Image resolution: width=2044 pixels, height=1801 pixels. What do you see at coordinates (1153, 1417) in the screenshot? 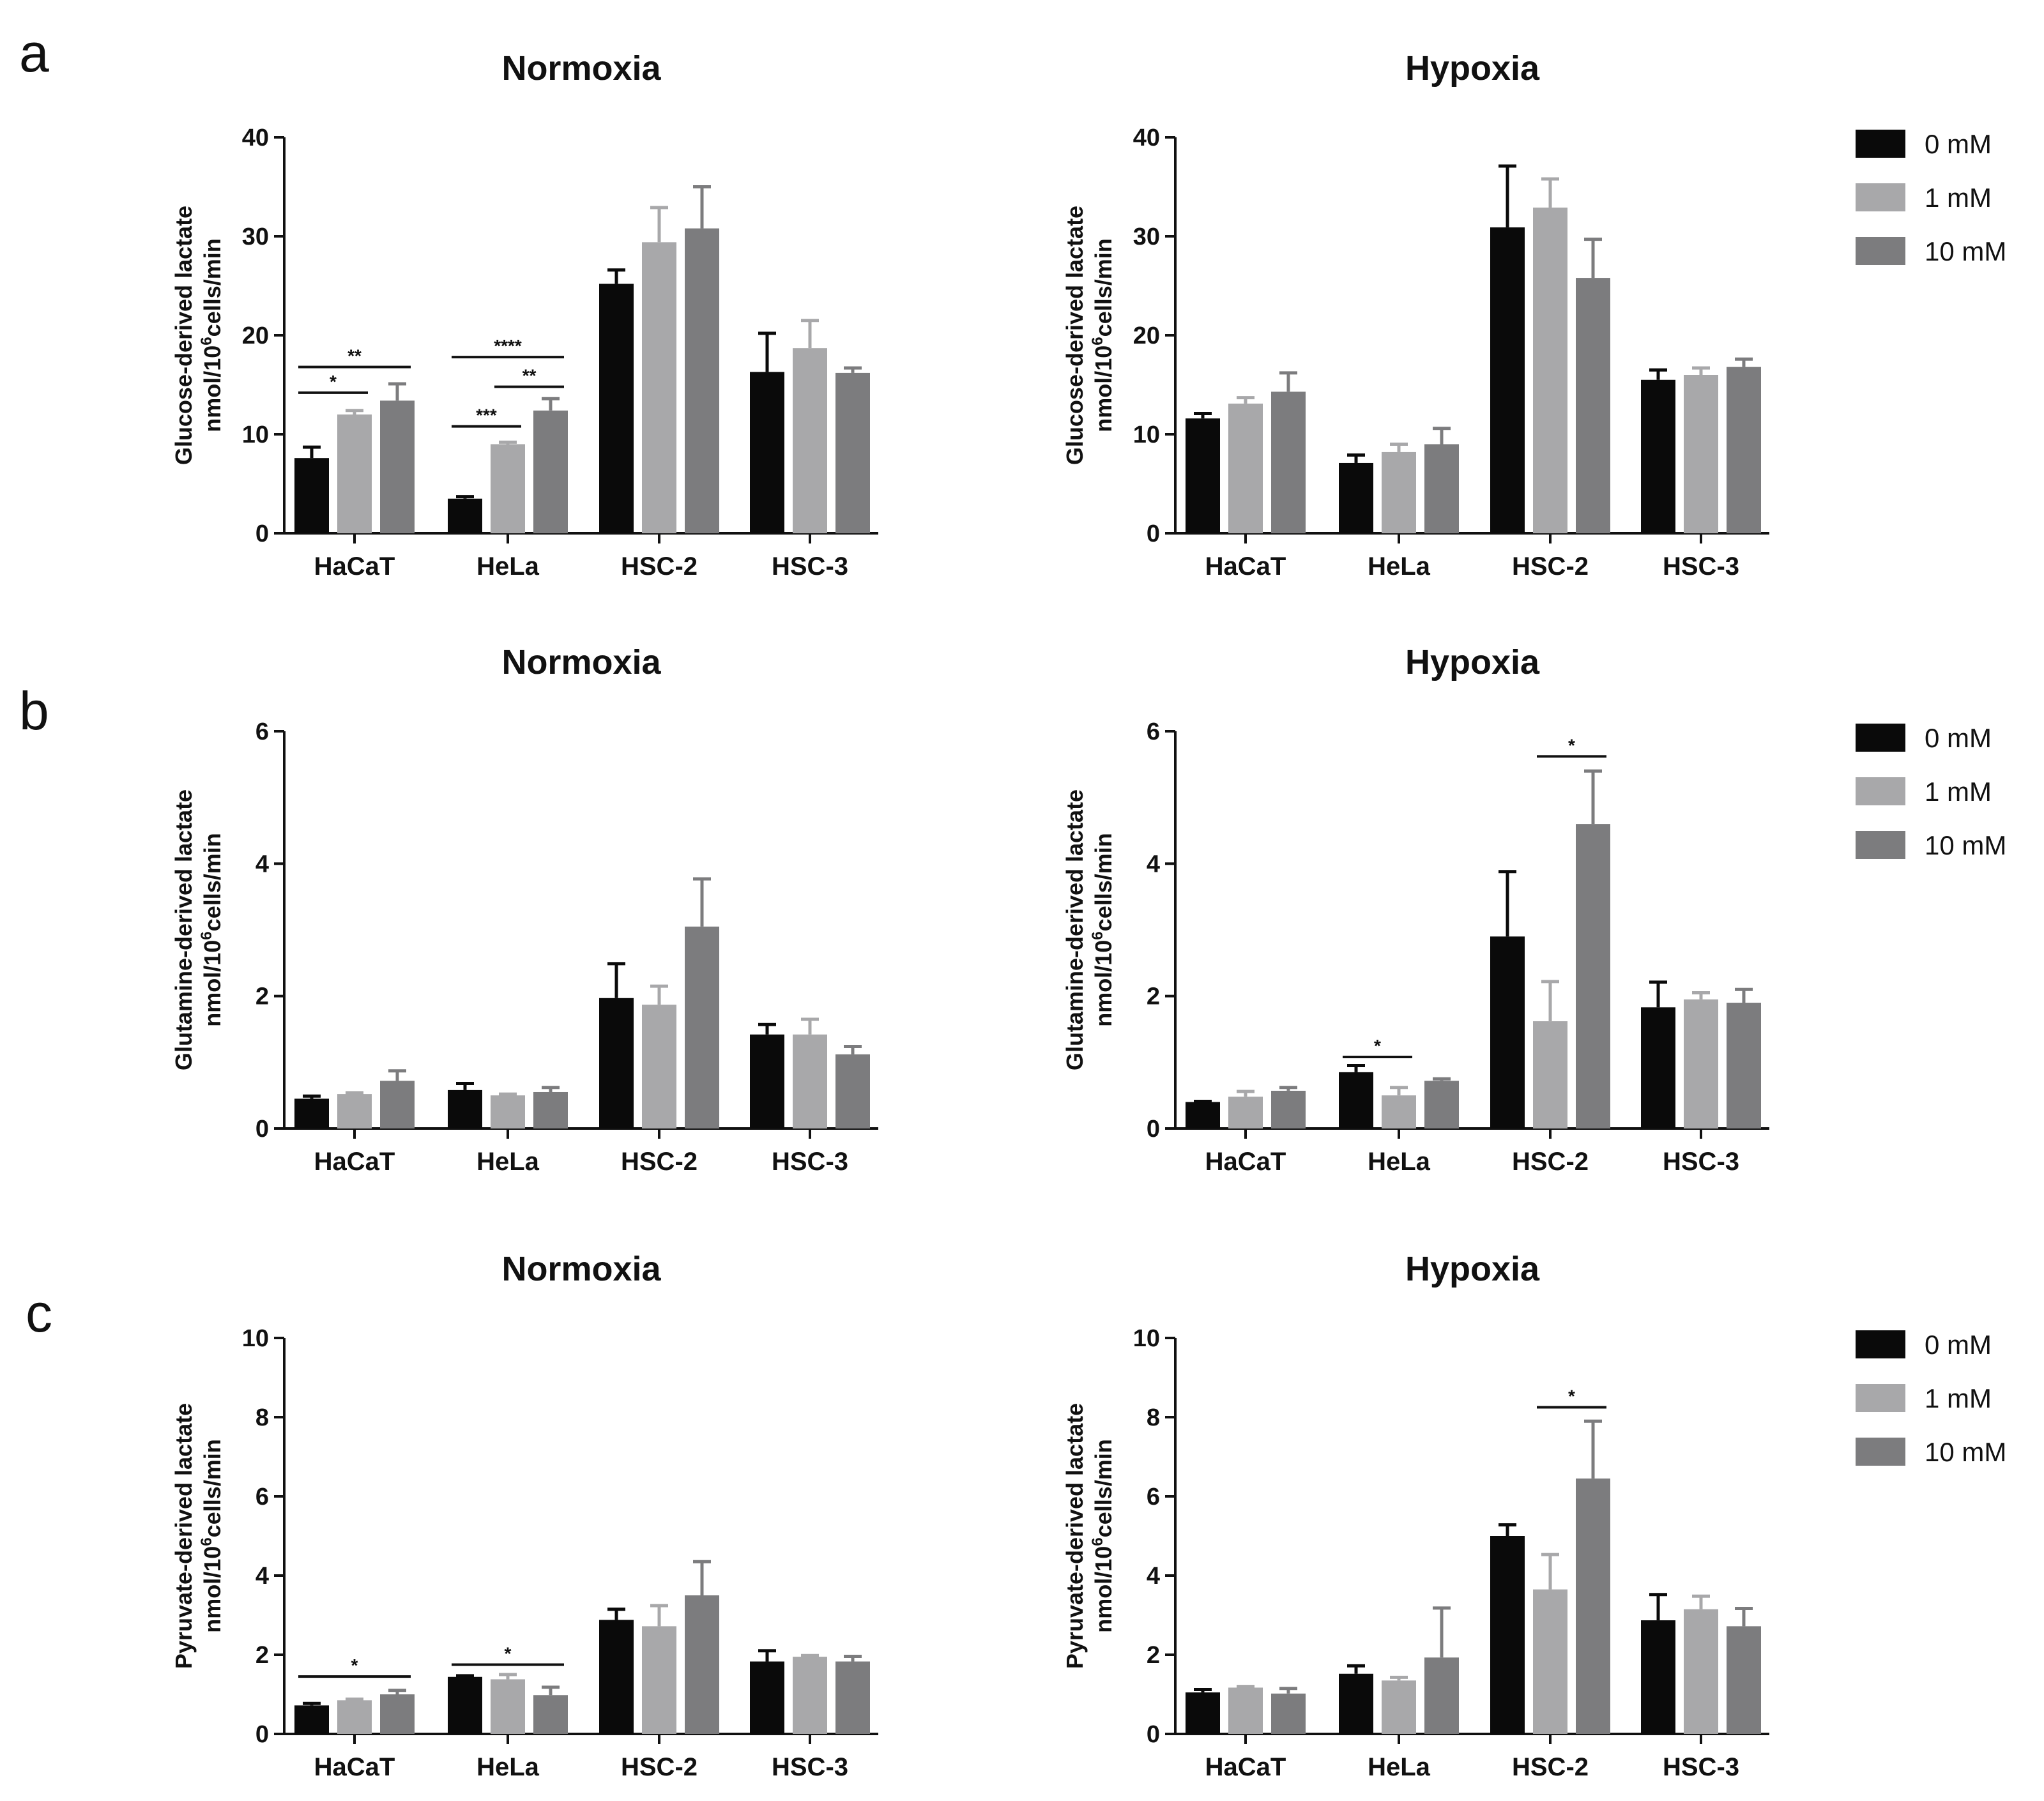
I see `y-tick-label: 8` at bounding box center [1153, 1417].